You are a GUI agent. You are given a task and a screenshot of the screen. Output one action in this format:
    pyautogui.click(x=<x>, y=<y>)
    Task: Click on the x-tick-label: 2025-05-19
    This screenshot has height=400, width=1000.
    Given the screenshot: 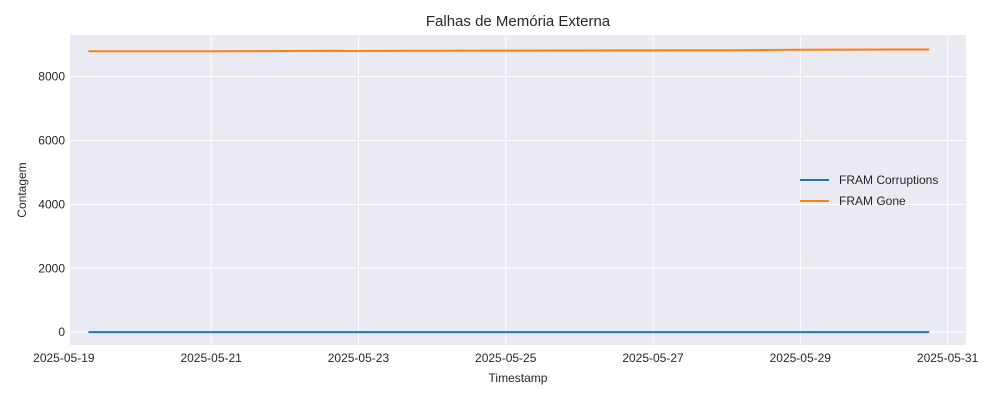 What is the action you would take?
    pyautogui.click(x=64, y=358)
    